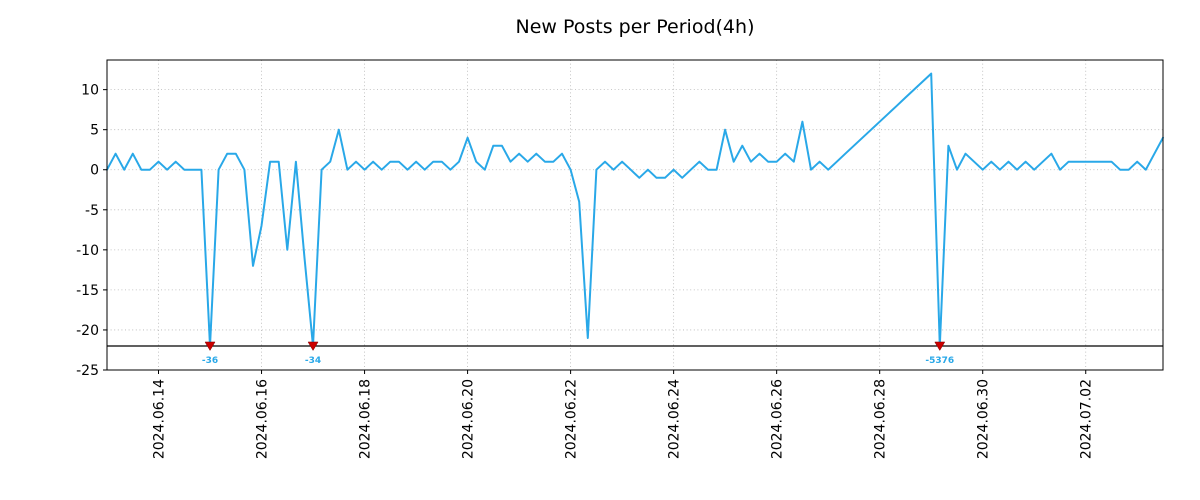 This screenshot has width=1200, height=500. Describe the element at coordinates (778, 419) in the screenshot. I see `x-tick-label: 2024.06.26` at that location.